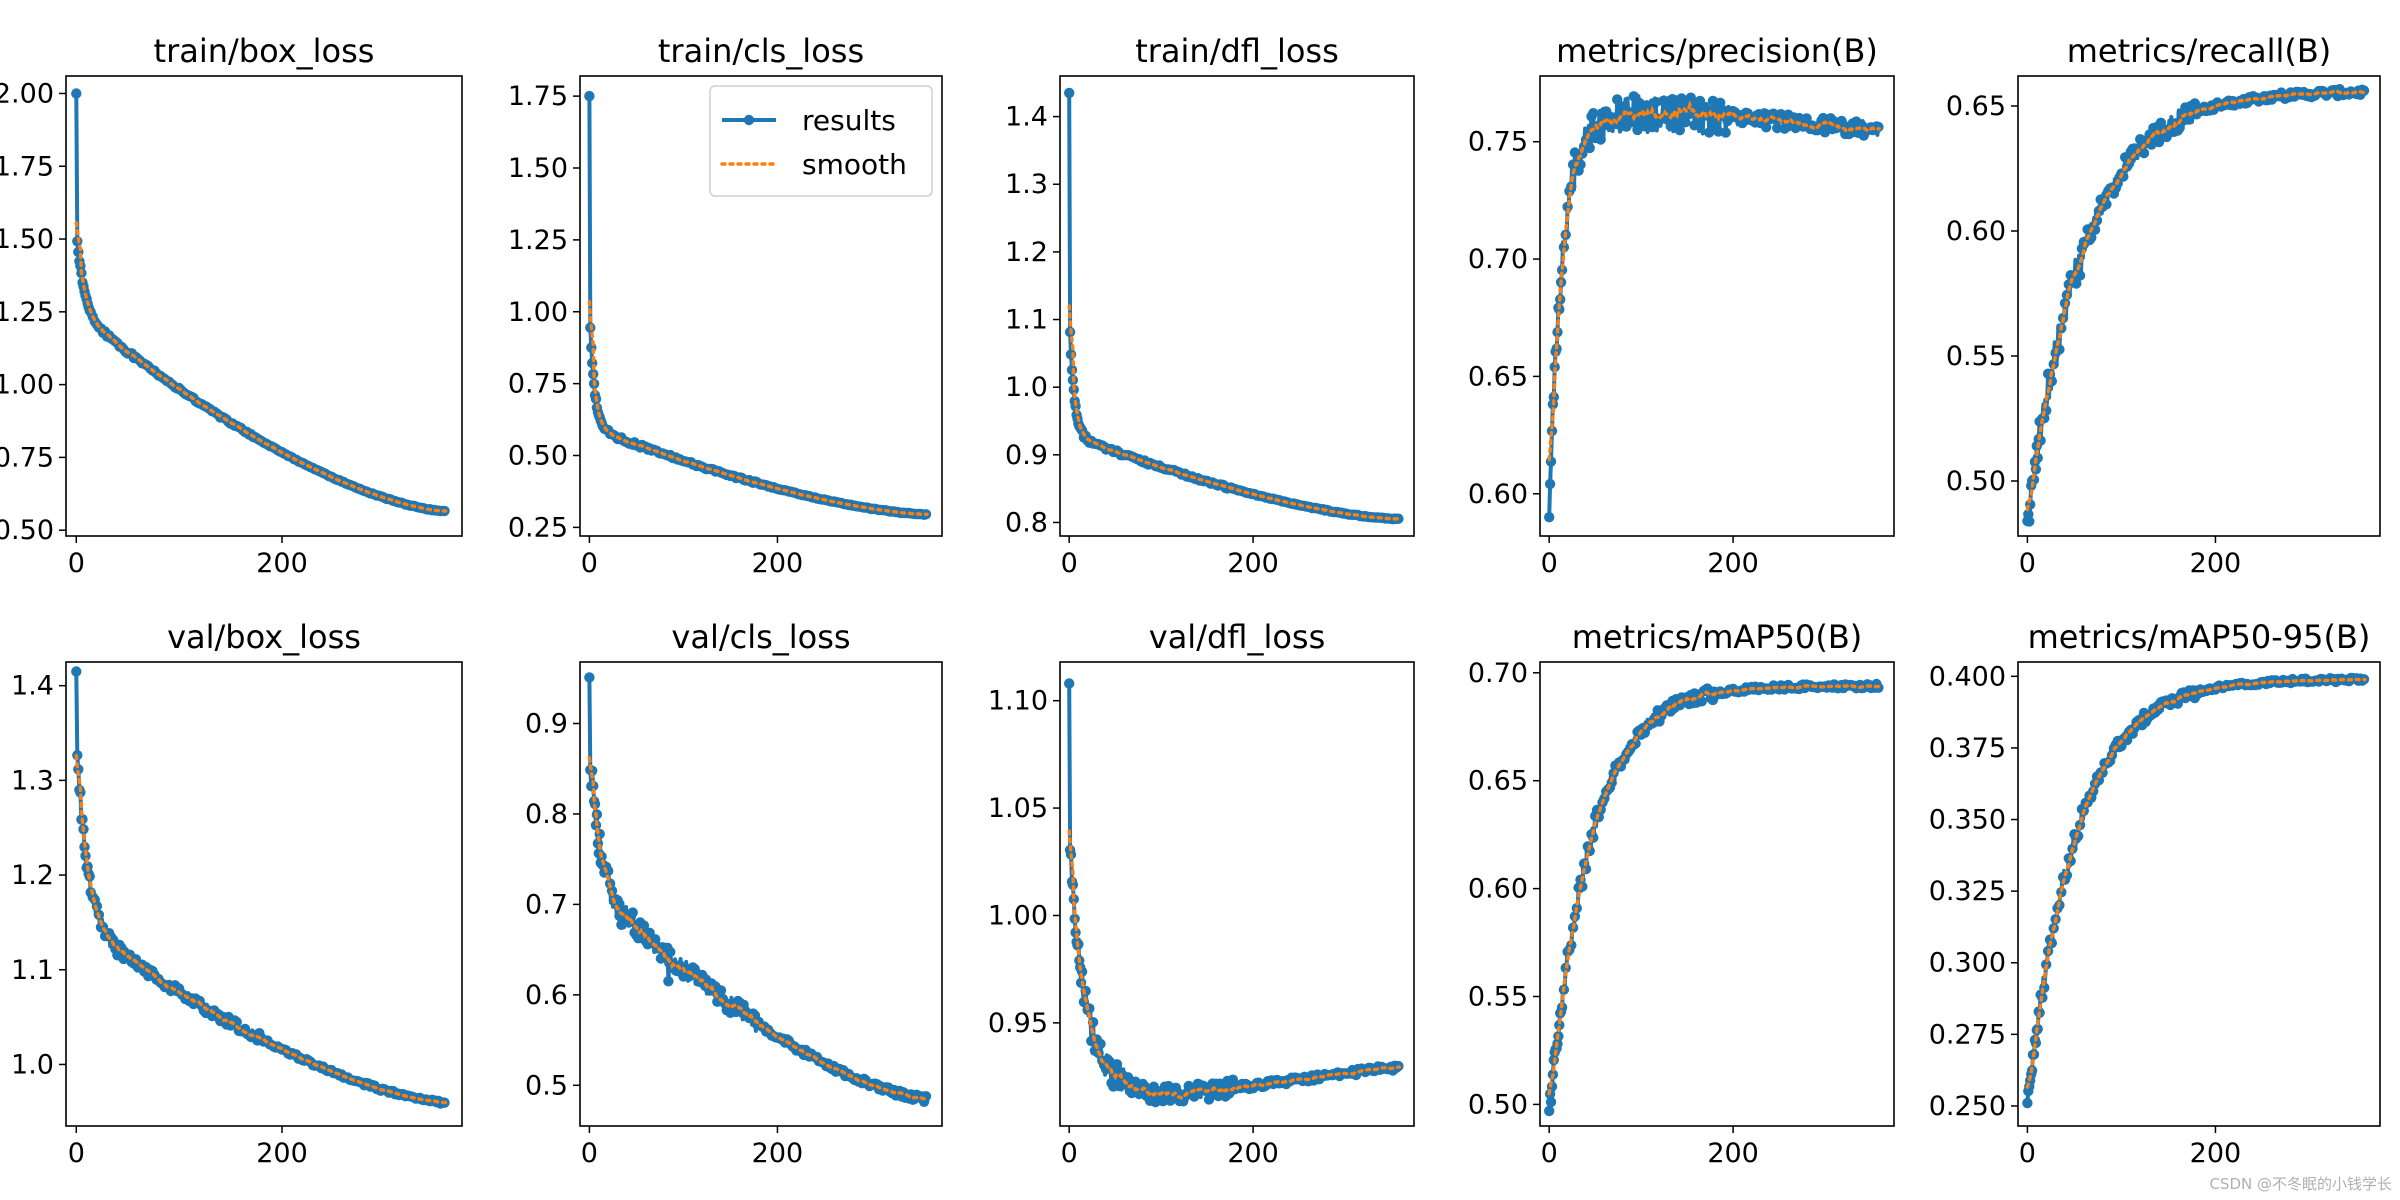 This screenshot has width=2400, height=1200. I want to click on y-tick-label: 0.60, so click(1498, 889).